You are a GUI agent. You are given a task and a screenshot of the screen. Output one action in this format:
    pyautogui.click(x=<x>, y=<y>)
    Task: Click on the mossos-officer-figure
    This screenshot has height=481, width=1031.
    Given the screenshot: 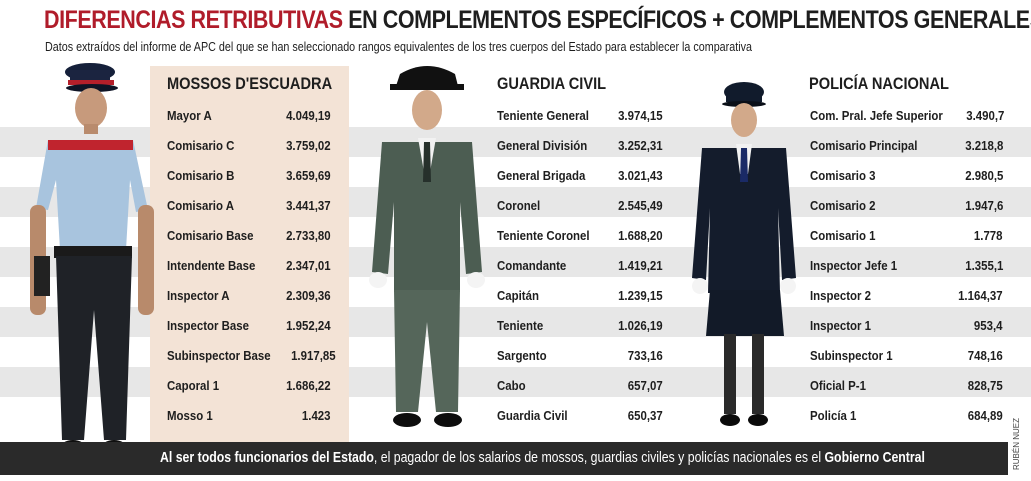 What is the action you would take?
    pyautogui.click(x=92, y=259)
    